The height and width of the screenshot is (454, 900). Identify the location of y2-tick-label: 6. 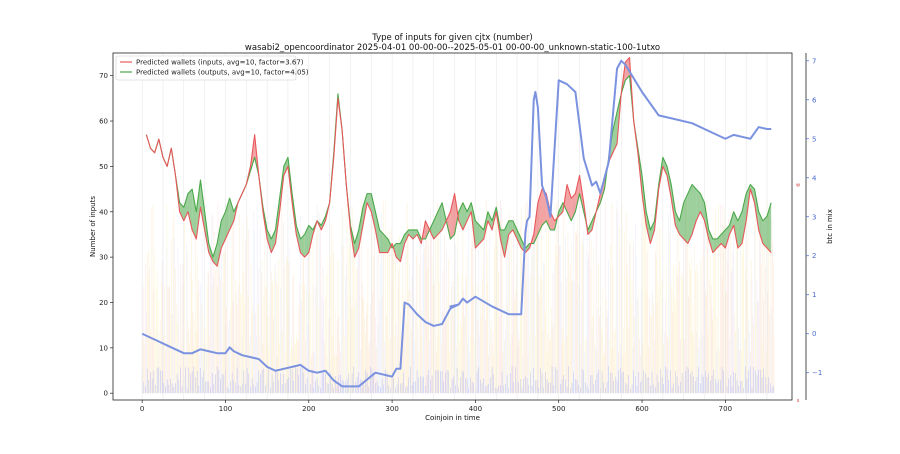
(814, 100).